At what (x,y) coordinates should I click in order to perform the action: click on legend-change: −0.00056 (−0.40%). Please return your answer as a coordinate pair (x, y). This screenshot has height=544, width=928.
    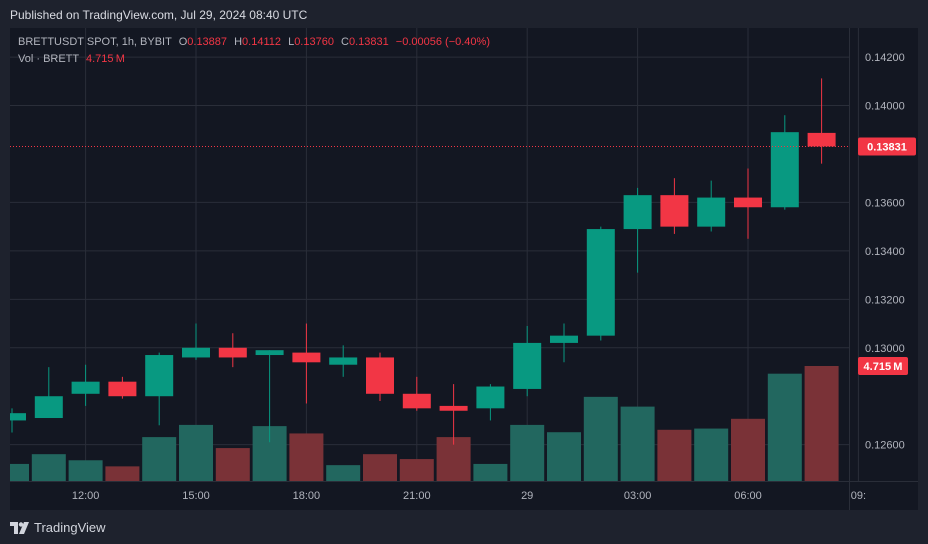
    Looking at the image, I should click on (442, 42).